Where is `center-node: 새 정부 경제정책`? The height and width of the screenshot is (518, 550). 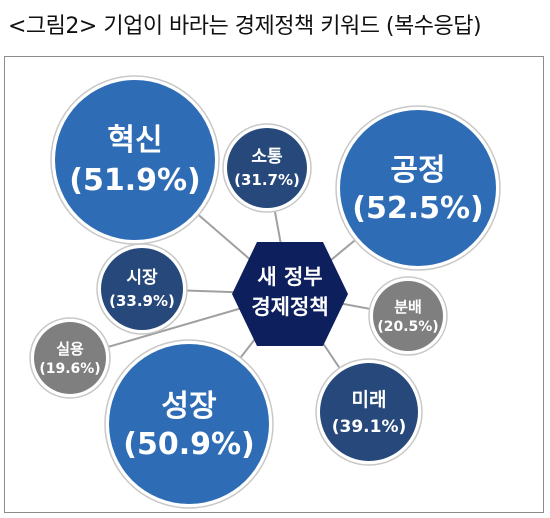
center-node: 새 정부 경제정책 is located at coordinates (290, 294).